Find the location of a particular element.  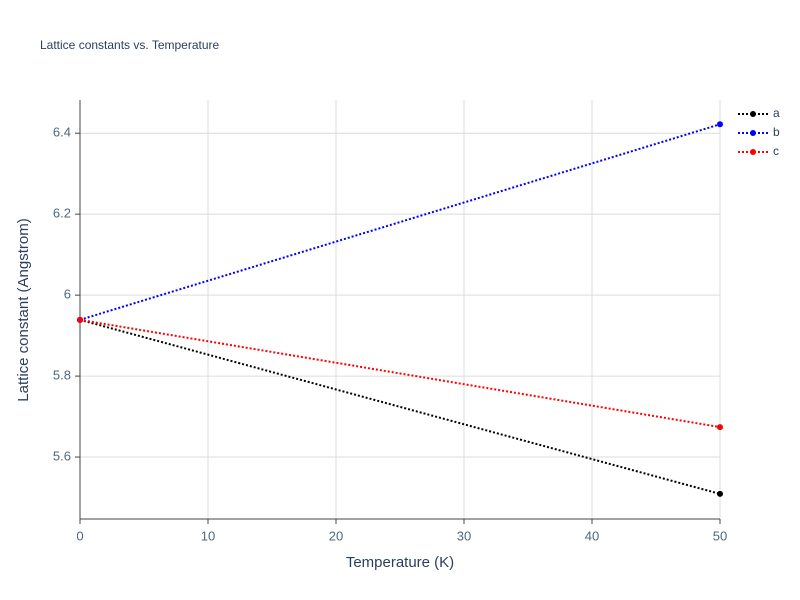

y-tick-label: 6.4 is located at coordinates (62, 132).